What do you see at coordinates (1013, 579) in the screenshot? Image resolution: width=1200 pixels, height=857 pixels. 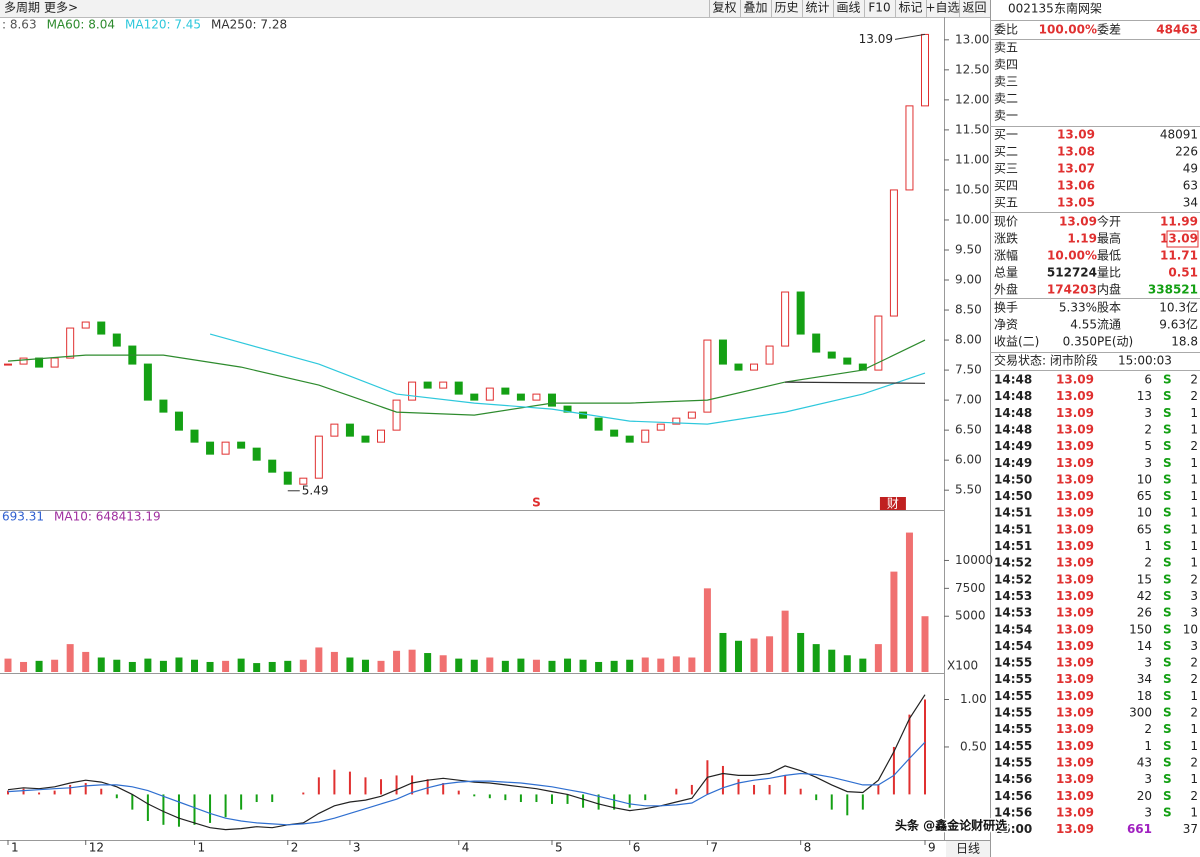 I see `trade-time: 14:52` at bounding box center [1013, 579].